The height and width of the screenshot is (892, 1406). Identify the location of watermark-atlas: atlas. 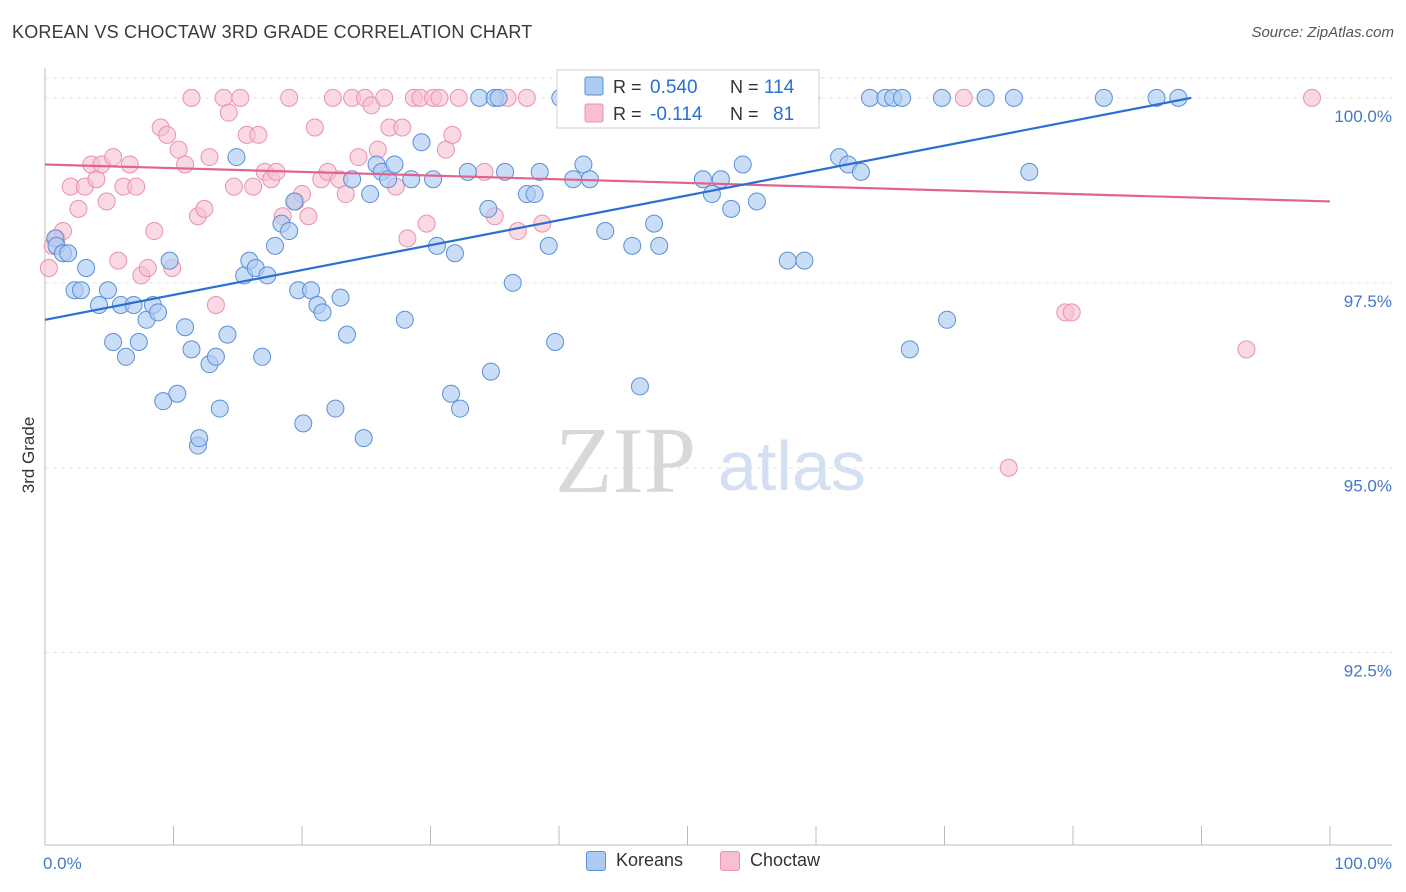
(792, 466).